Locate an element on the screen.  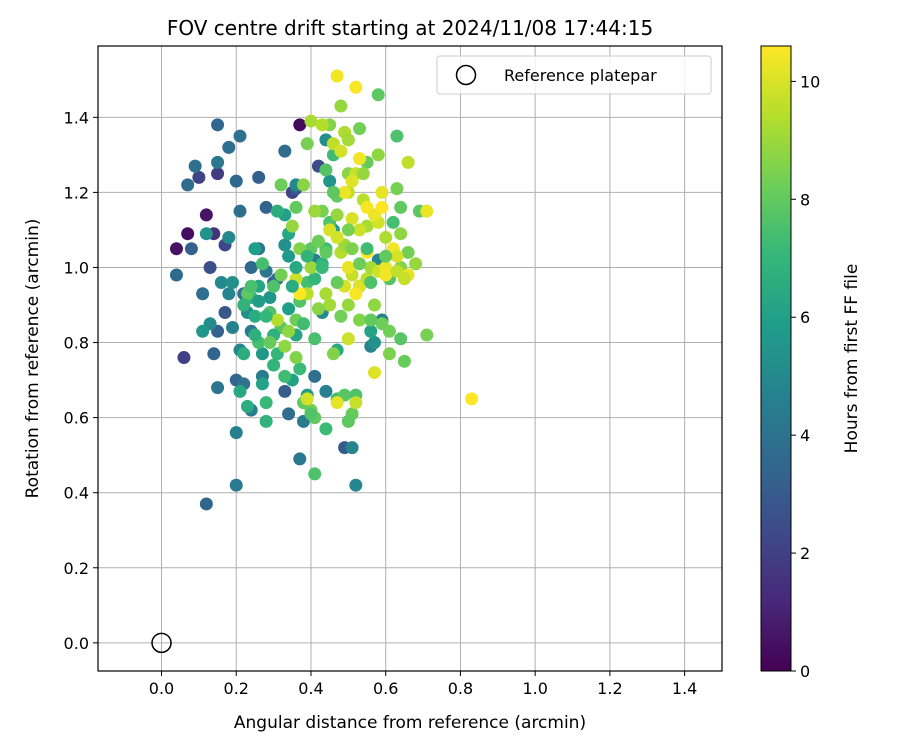
legend-marker is located at coordinates (466, 75).